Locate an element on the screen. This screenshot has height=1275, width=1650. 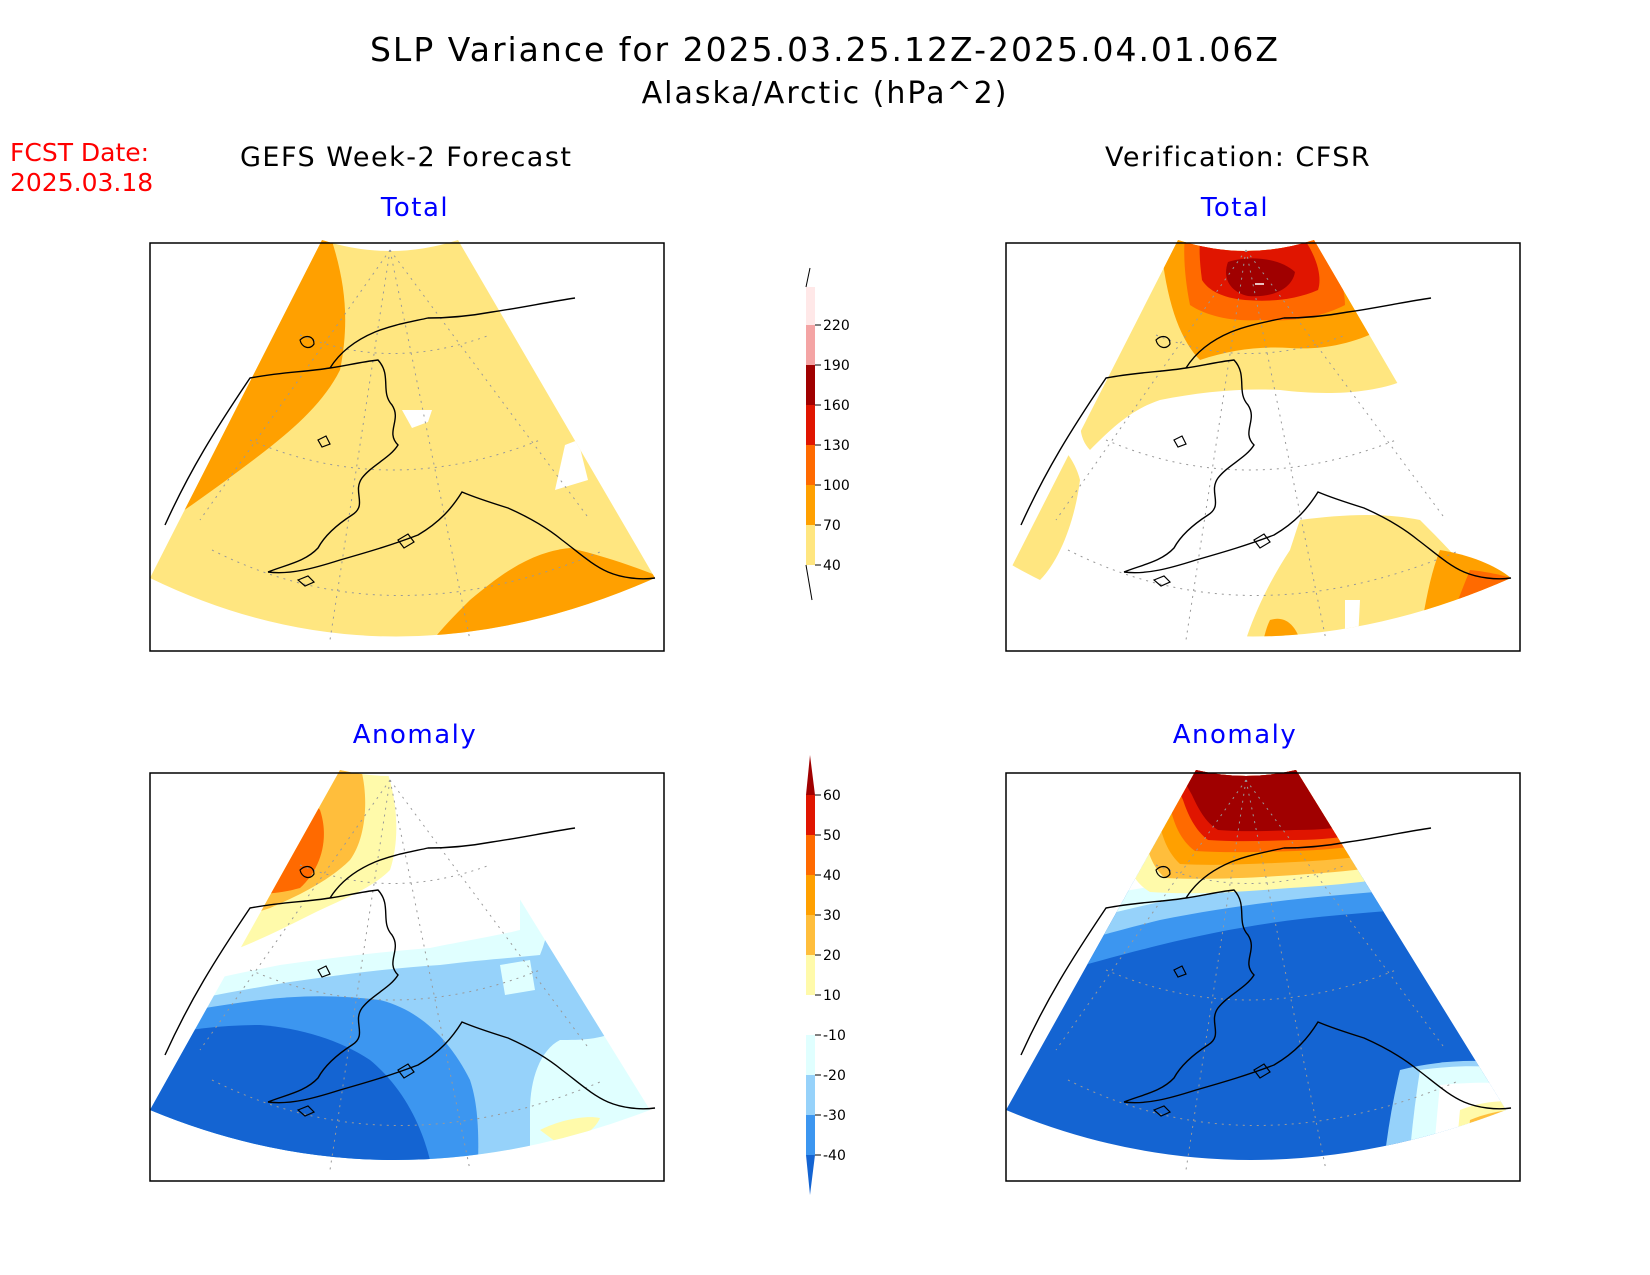
field-70-100-south is located at coordinates (1280, 627).